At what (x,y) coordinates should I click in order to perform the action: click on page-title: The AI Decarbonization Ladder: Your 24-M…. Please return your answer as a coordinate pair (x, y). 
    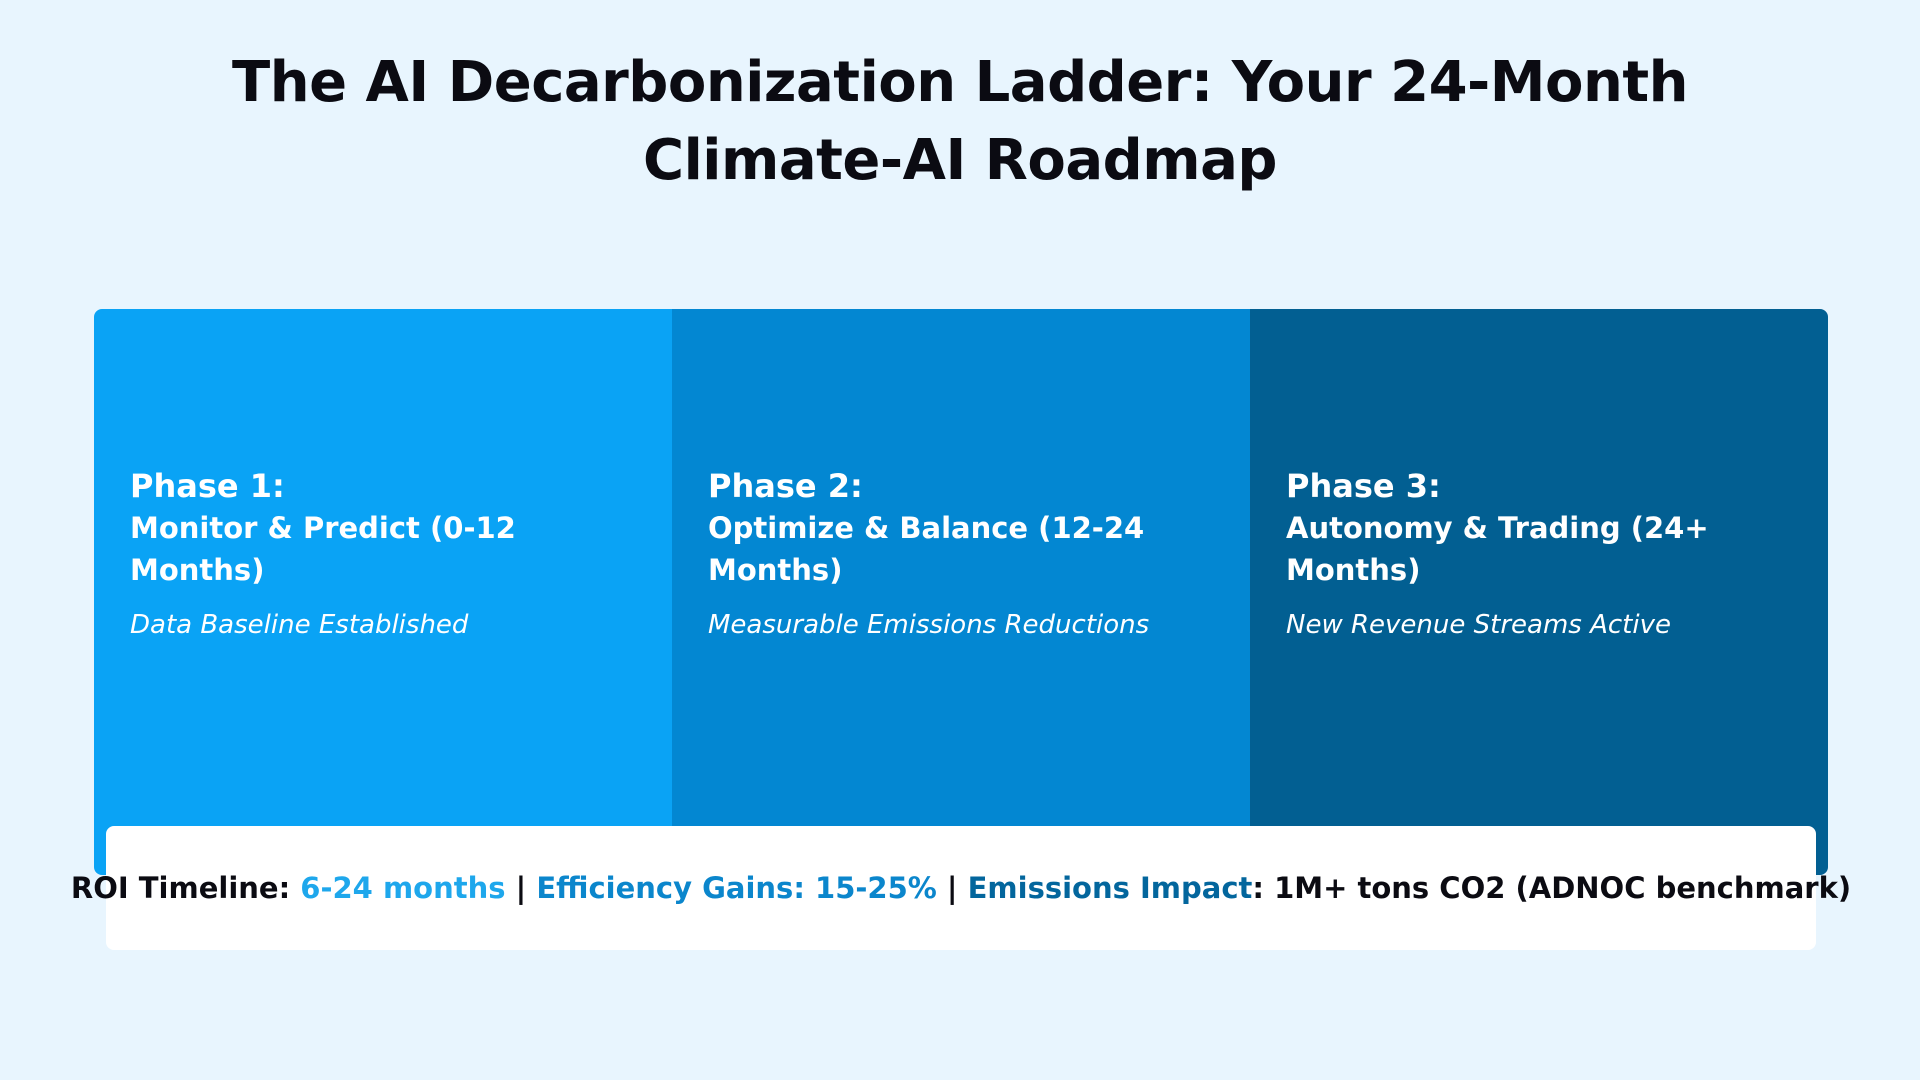
    Looking at the image, I should click on (960, 122).